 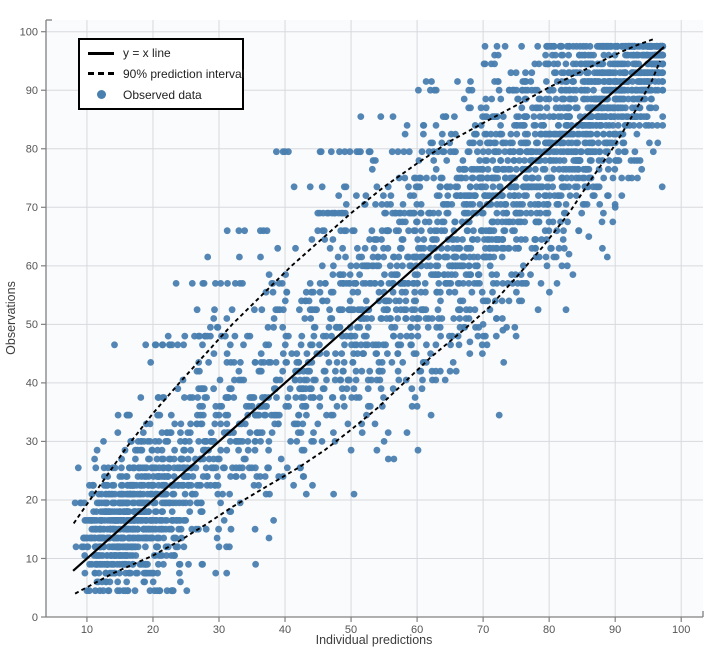 What do you see at coordinates (32, 208) in the screenshot?
I see `y-tick-label: 70` at bounding box center [32, 208].